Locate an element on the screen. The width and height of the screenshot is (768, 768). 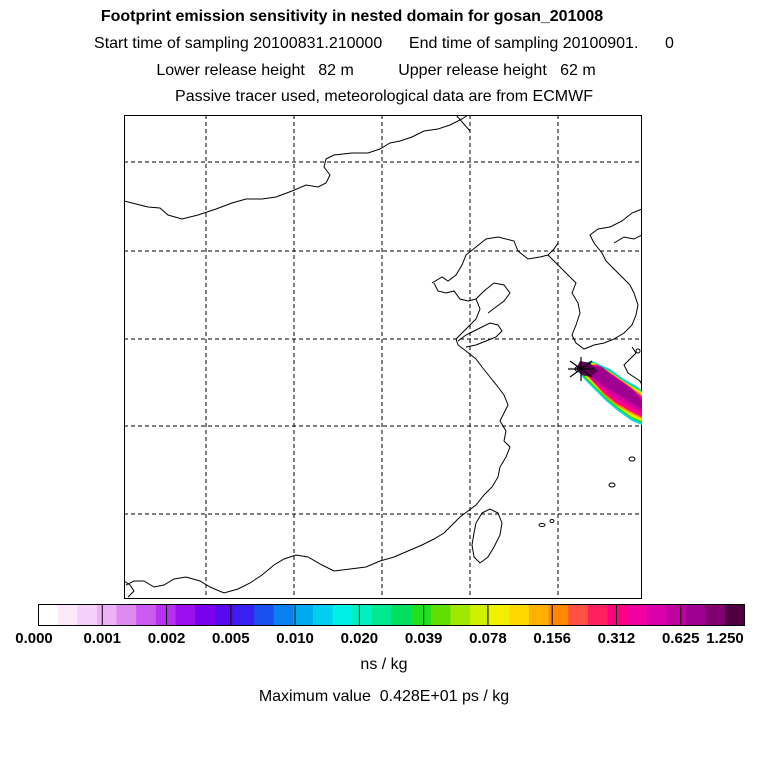
northeast-border is located at coordinates (463, 123).